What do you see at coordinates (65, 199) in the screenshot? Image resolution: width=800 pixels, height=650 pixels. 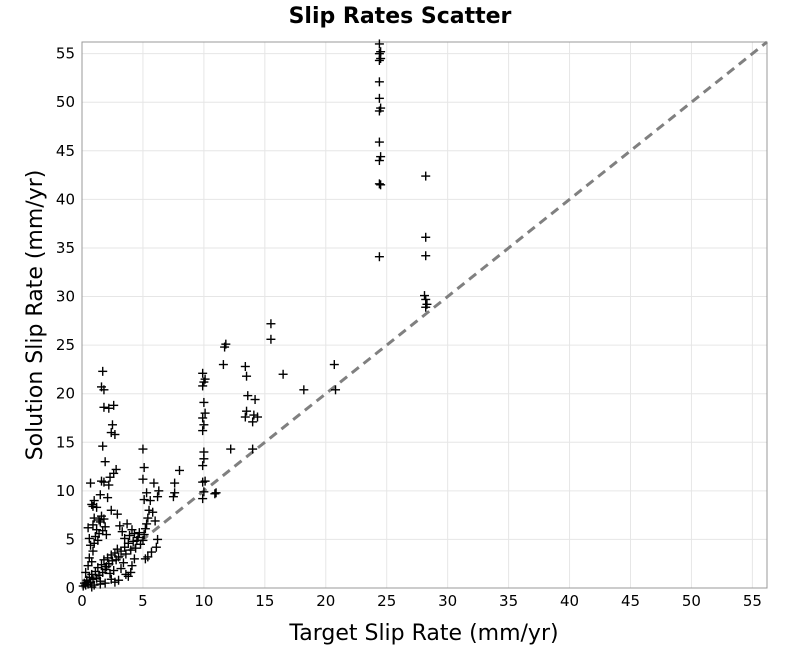 I see `y-tick-label: 40` at bounding box center [65, 199].